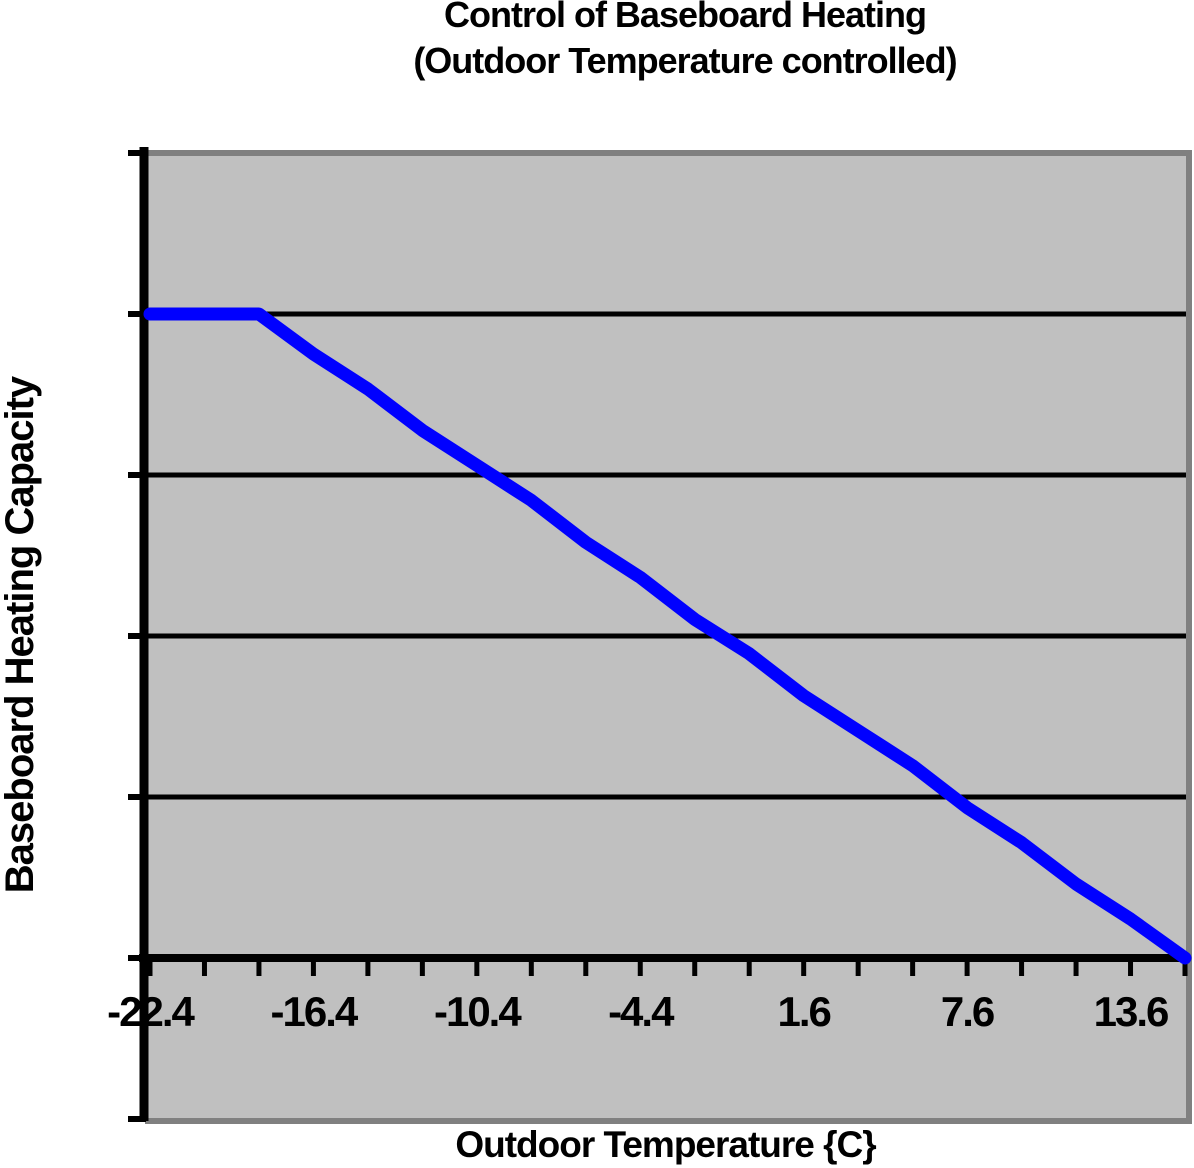 The height and width of the screenshot is (1168, 1194). I want to click on x-axis-title: Outdoor Temperature {C}, so click(665, 1144).